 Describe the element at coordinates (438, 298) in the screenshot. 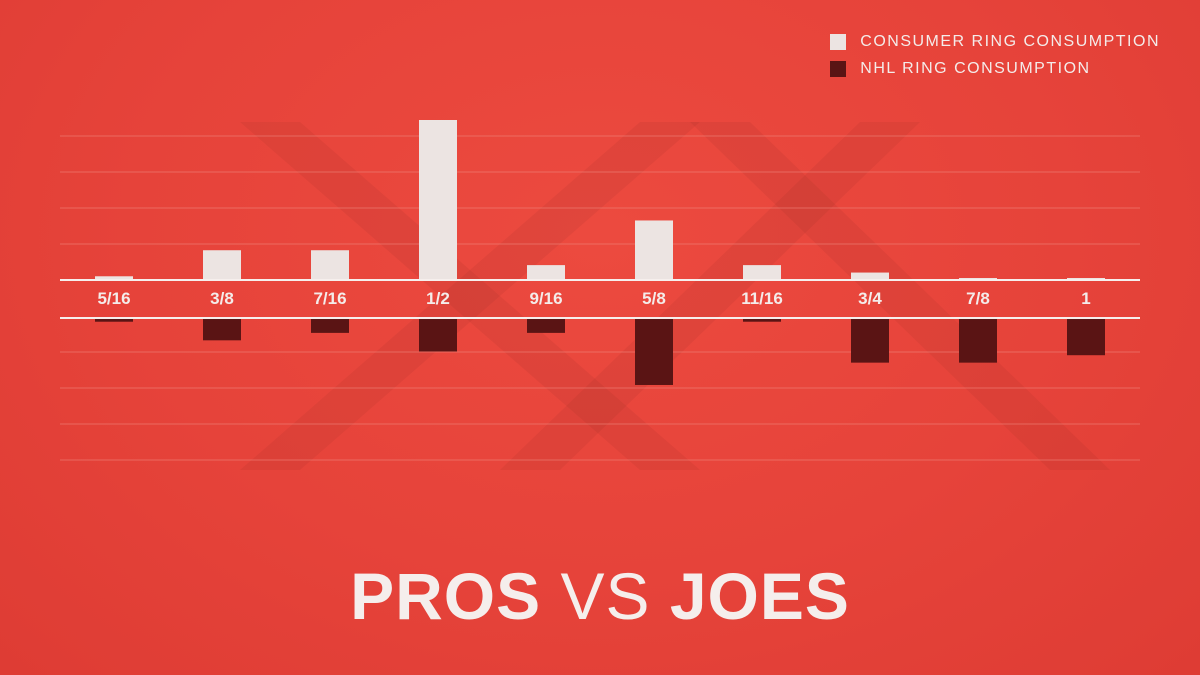

I see `tick-label: 1/2` at that location.